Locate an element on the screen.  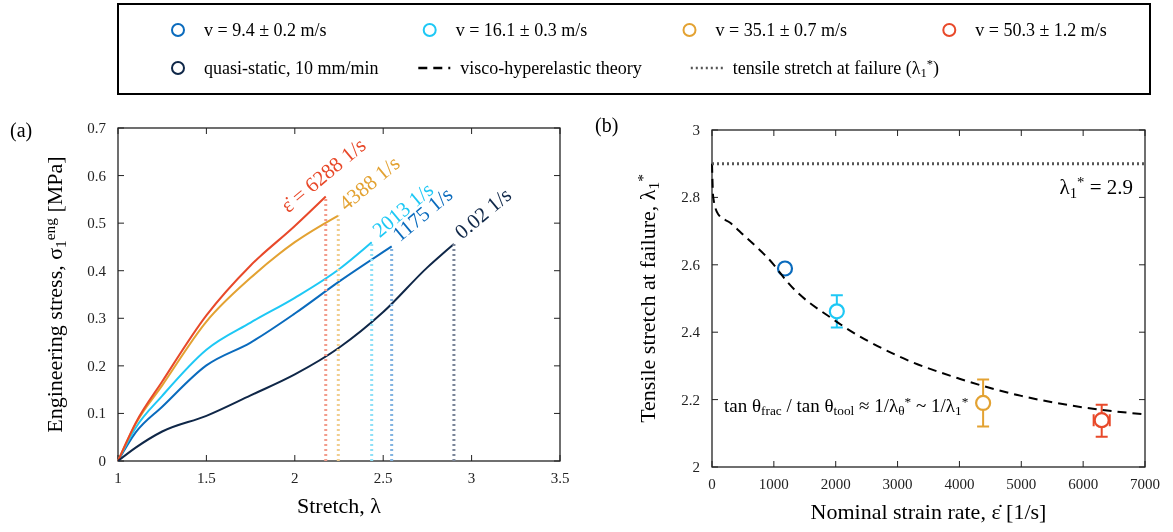
x-tick-label: 3.5 is located at coordinates (560, 478).